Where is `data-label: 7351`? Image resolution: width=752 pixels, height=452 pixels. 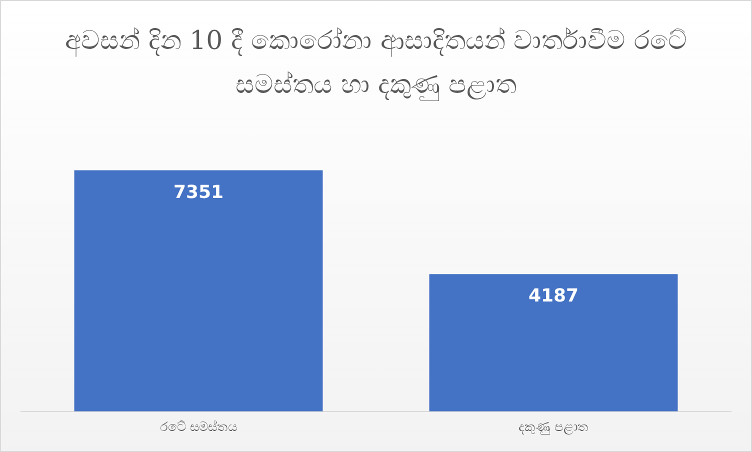 data-label: 7351 is located at coordinates (198, 192).